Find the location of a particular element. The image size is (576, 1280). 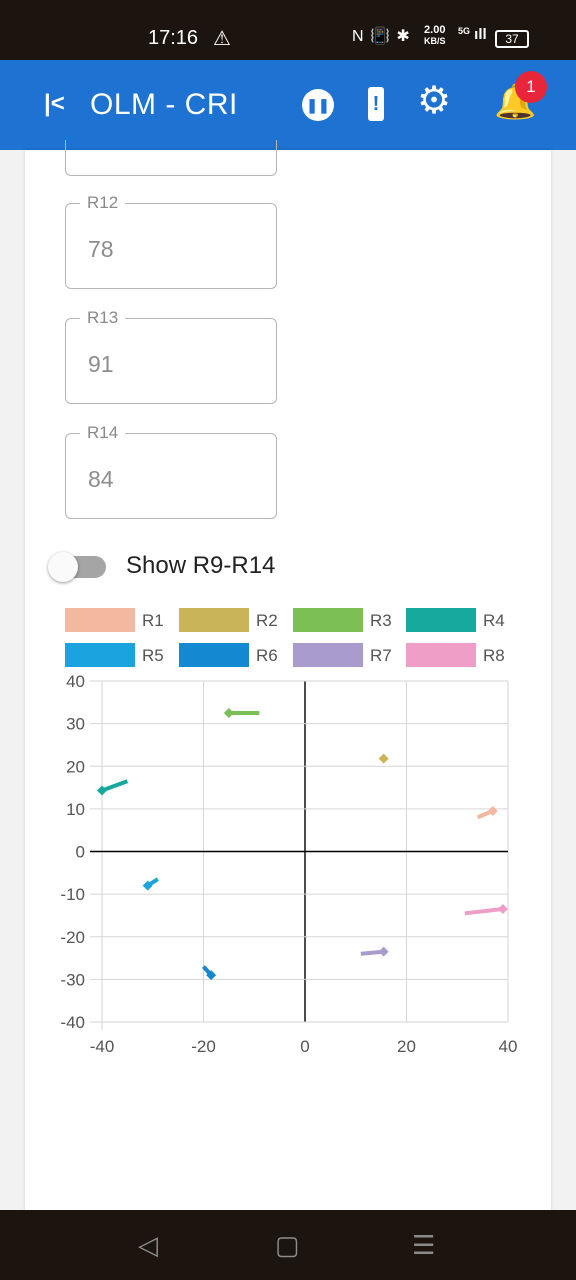

data-point-r2 is located at coordinates (383, 758).